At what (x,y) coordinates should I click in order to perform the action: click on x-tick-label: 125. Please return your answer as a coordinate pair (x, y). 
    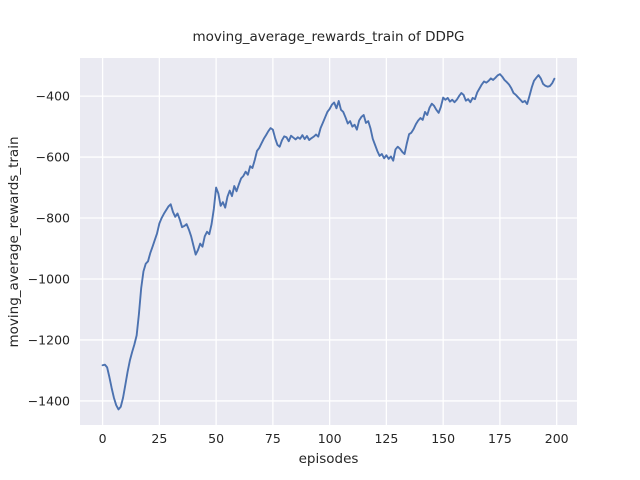
    Looking at the image, I should click on (386, 438).